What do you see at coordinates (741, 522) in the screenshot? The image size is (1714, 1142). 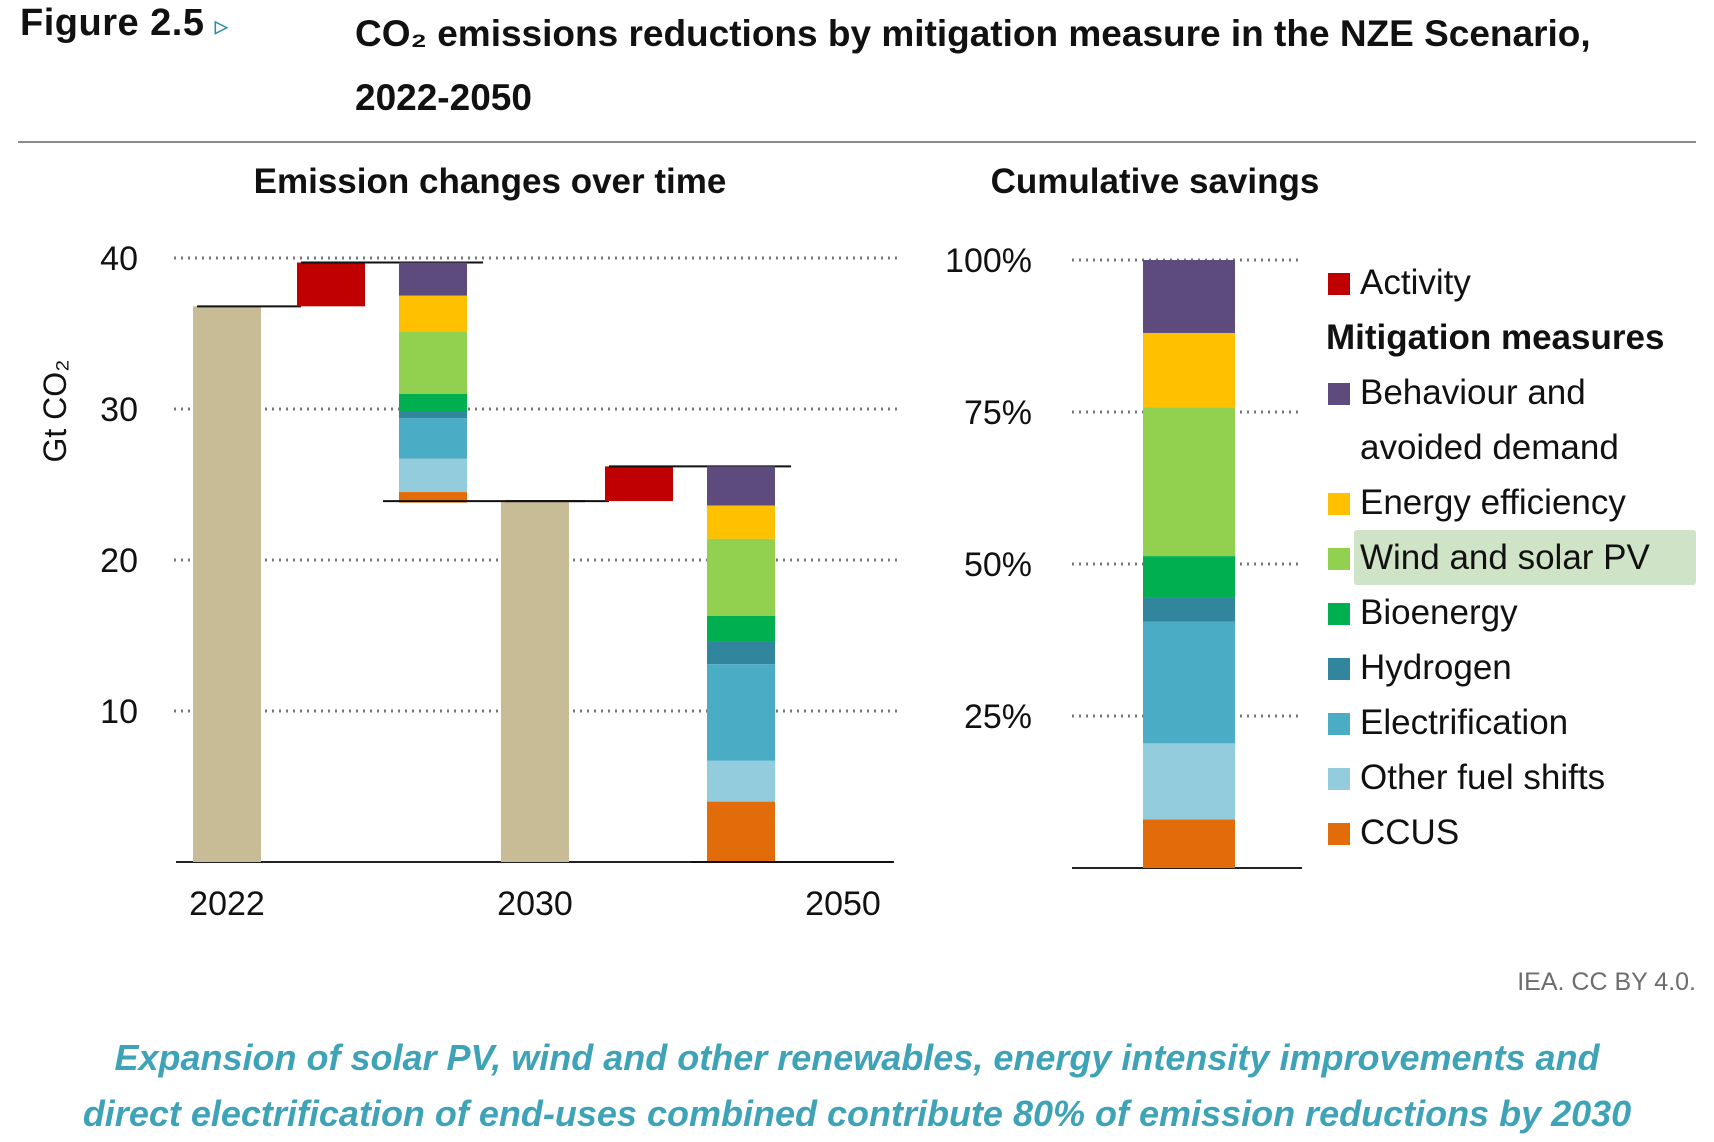 I see `reduction-bar-2030-energy-efficiency` at bounding box center [741, 522].